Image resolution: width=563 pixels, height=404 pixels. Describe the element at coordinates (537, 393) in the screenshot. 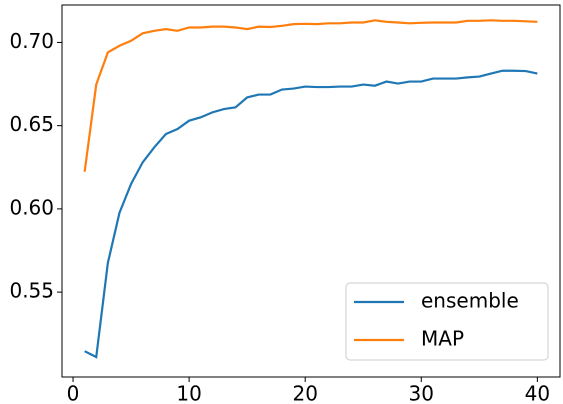

I see `x-tick-label: 40` at that location.